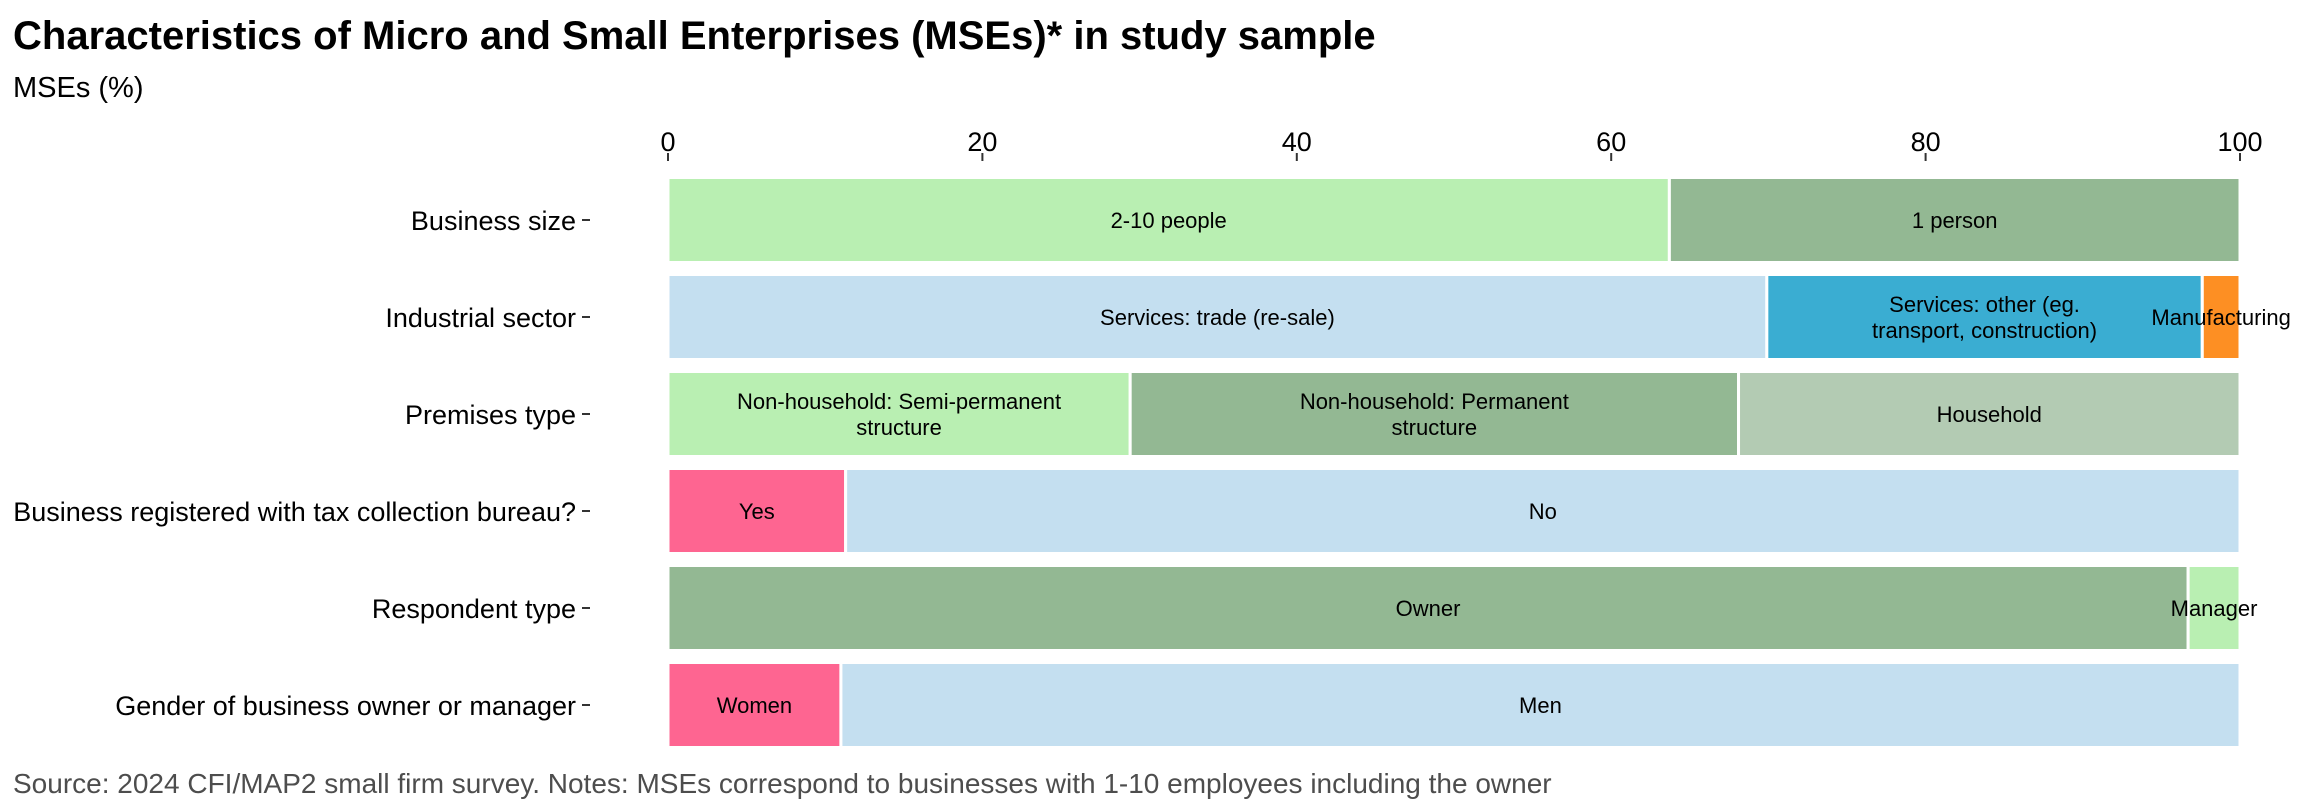  I want to click on segment-label: 2-10 people, so click(1169, 220).